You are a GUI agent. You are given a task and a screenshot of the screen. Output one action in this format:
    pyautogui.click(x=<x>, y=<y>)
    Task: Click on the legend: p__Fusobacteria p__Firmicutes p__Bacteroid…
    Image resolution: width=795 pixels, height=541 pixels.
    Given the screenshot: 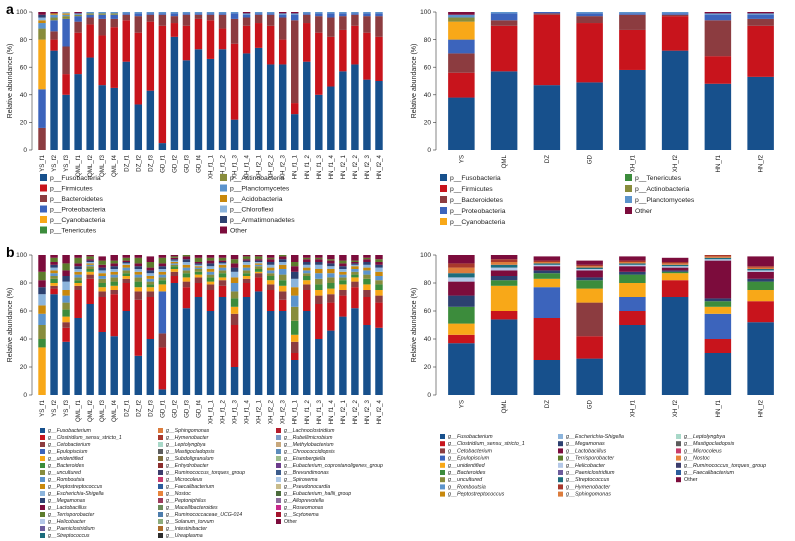 What is the action you would take?
    pyautogui.click(x=567, y=200)
    